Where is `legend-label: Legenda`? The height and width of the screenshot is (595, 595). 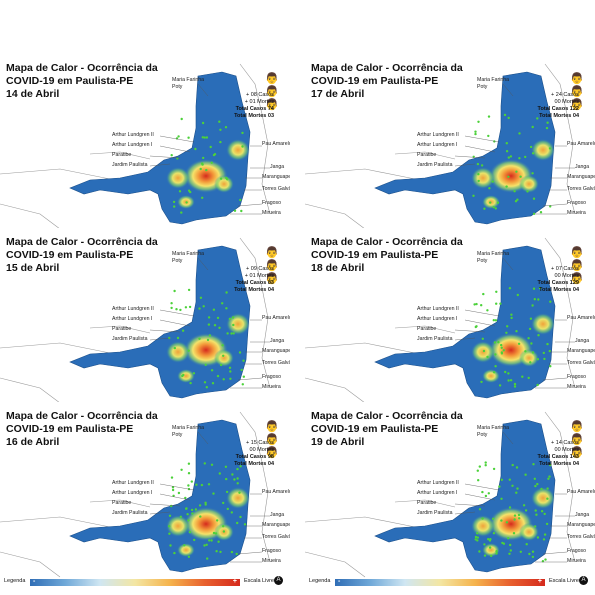 legend-label: Legenda is located at coordinates (15, 581).